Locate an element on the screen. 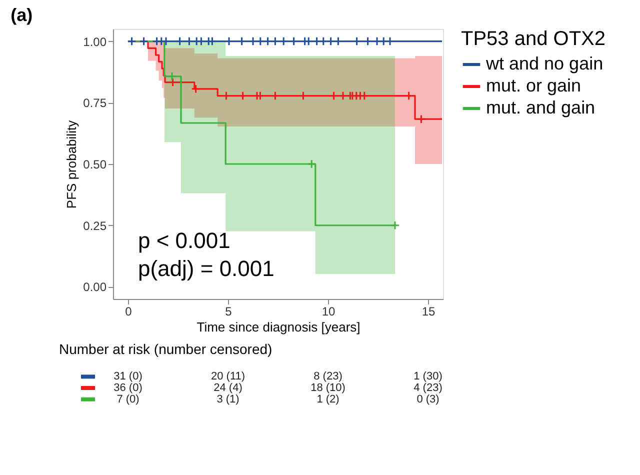 This screenshot has height=475, width=640. text: 18 (10) is located at coordinates (328, 388).